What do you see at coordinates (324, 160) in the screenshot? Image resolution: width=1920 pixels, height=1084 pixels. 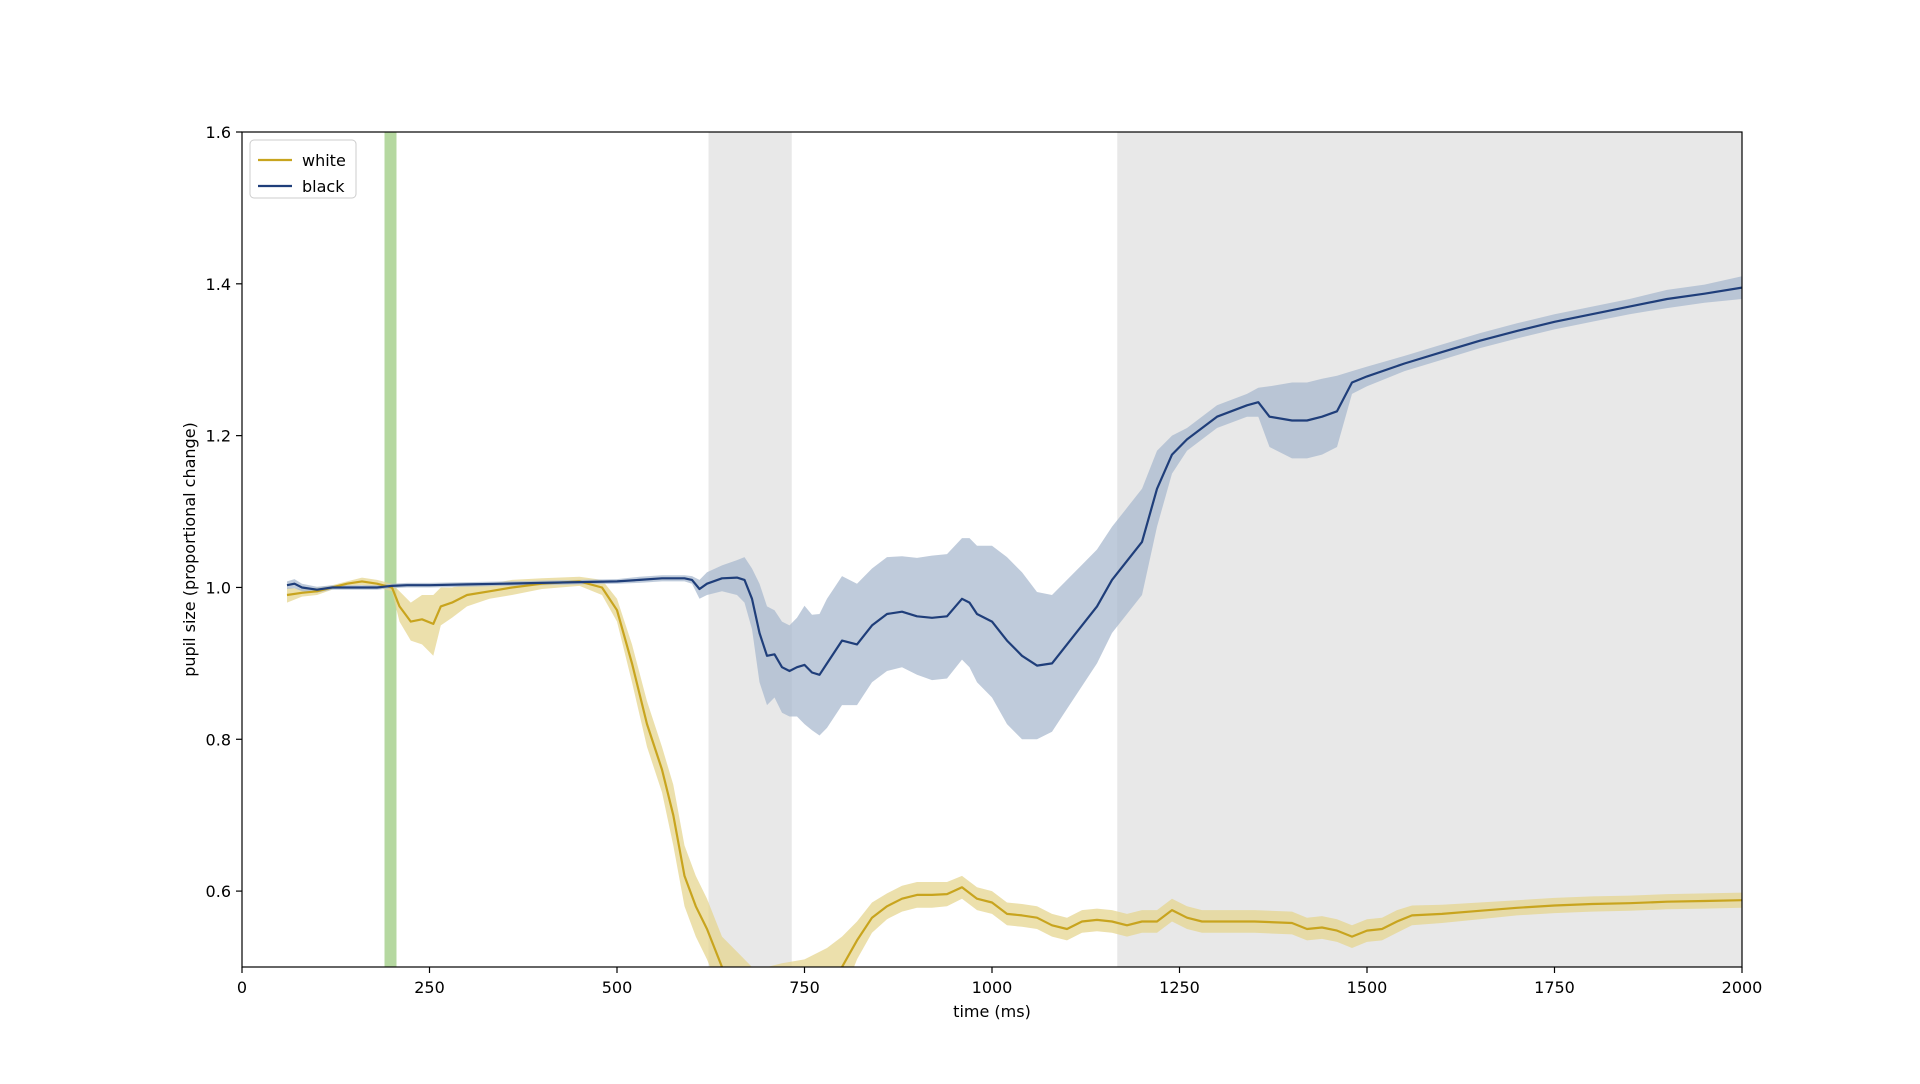 I see `legend-label-white: white` at bounding box center [324, 160].